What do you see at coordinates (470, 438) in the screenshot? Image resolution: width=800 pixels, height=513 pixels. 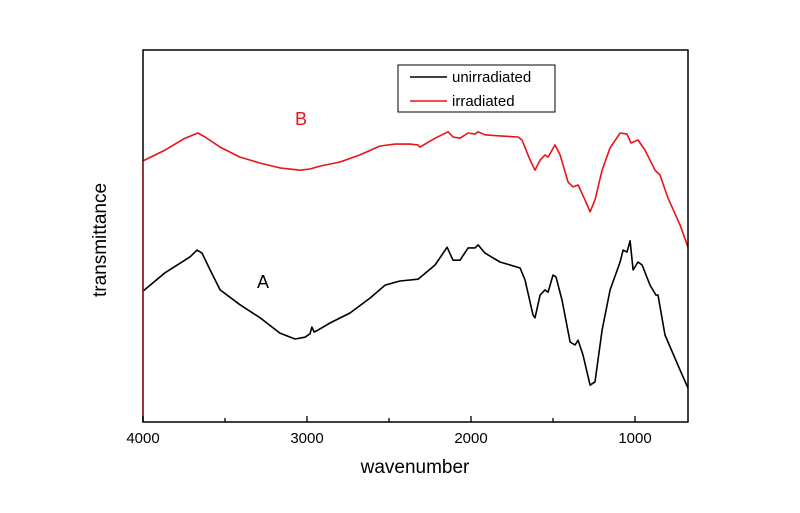 I see `x-tick-label: 2000` at bounding box center [470, 438].